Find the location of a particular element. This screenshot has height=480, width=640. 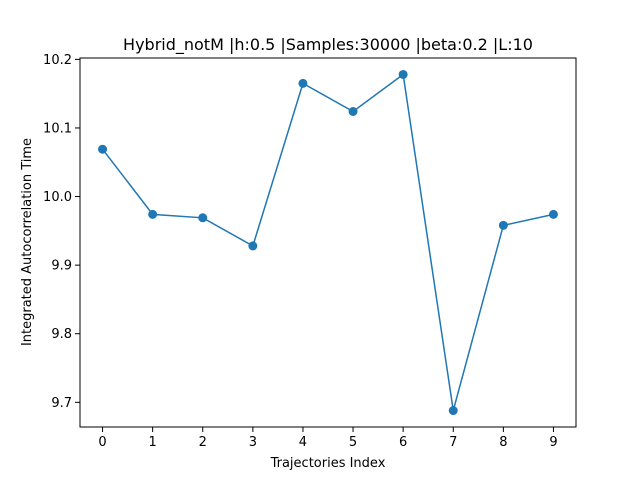

x-tick-label: 7 is located at coordinates (453, 442).